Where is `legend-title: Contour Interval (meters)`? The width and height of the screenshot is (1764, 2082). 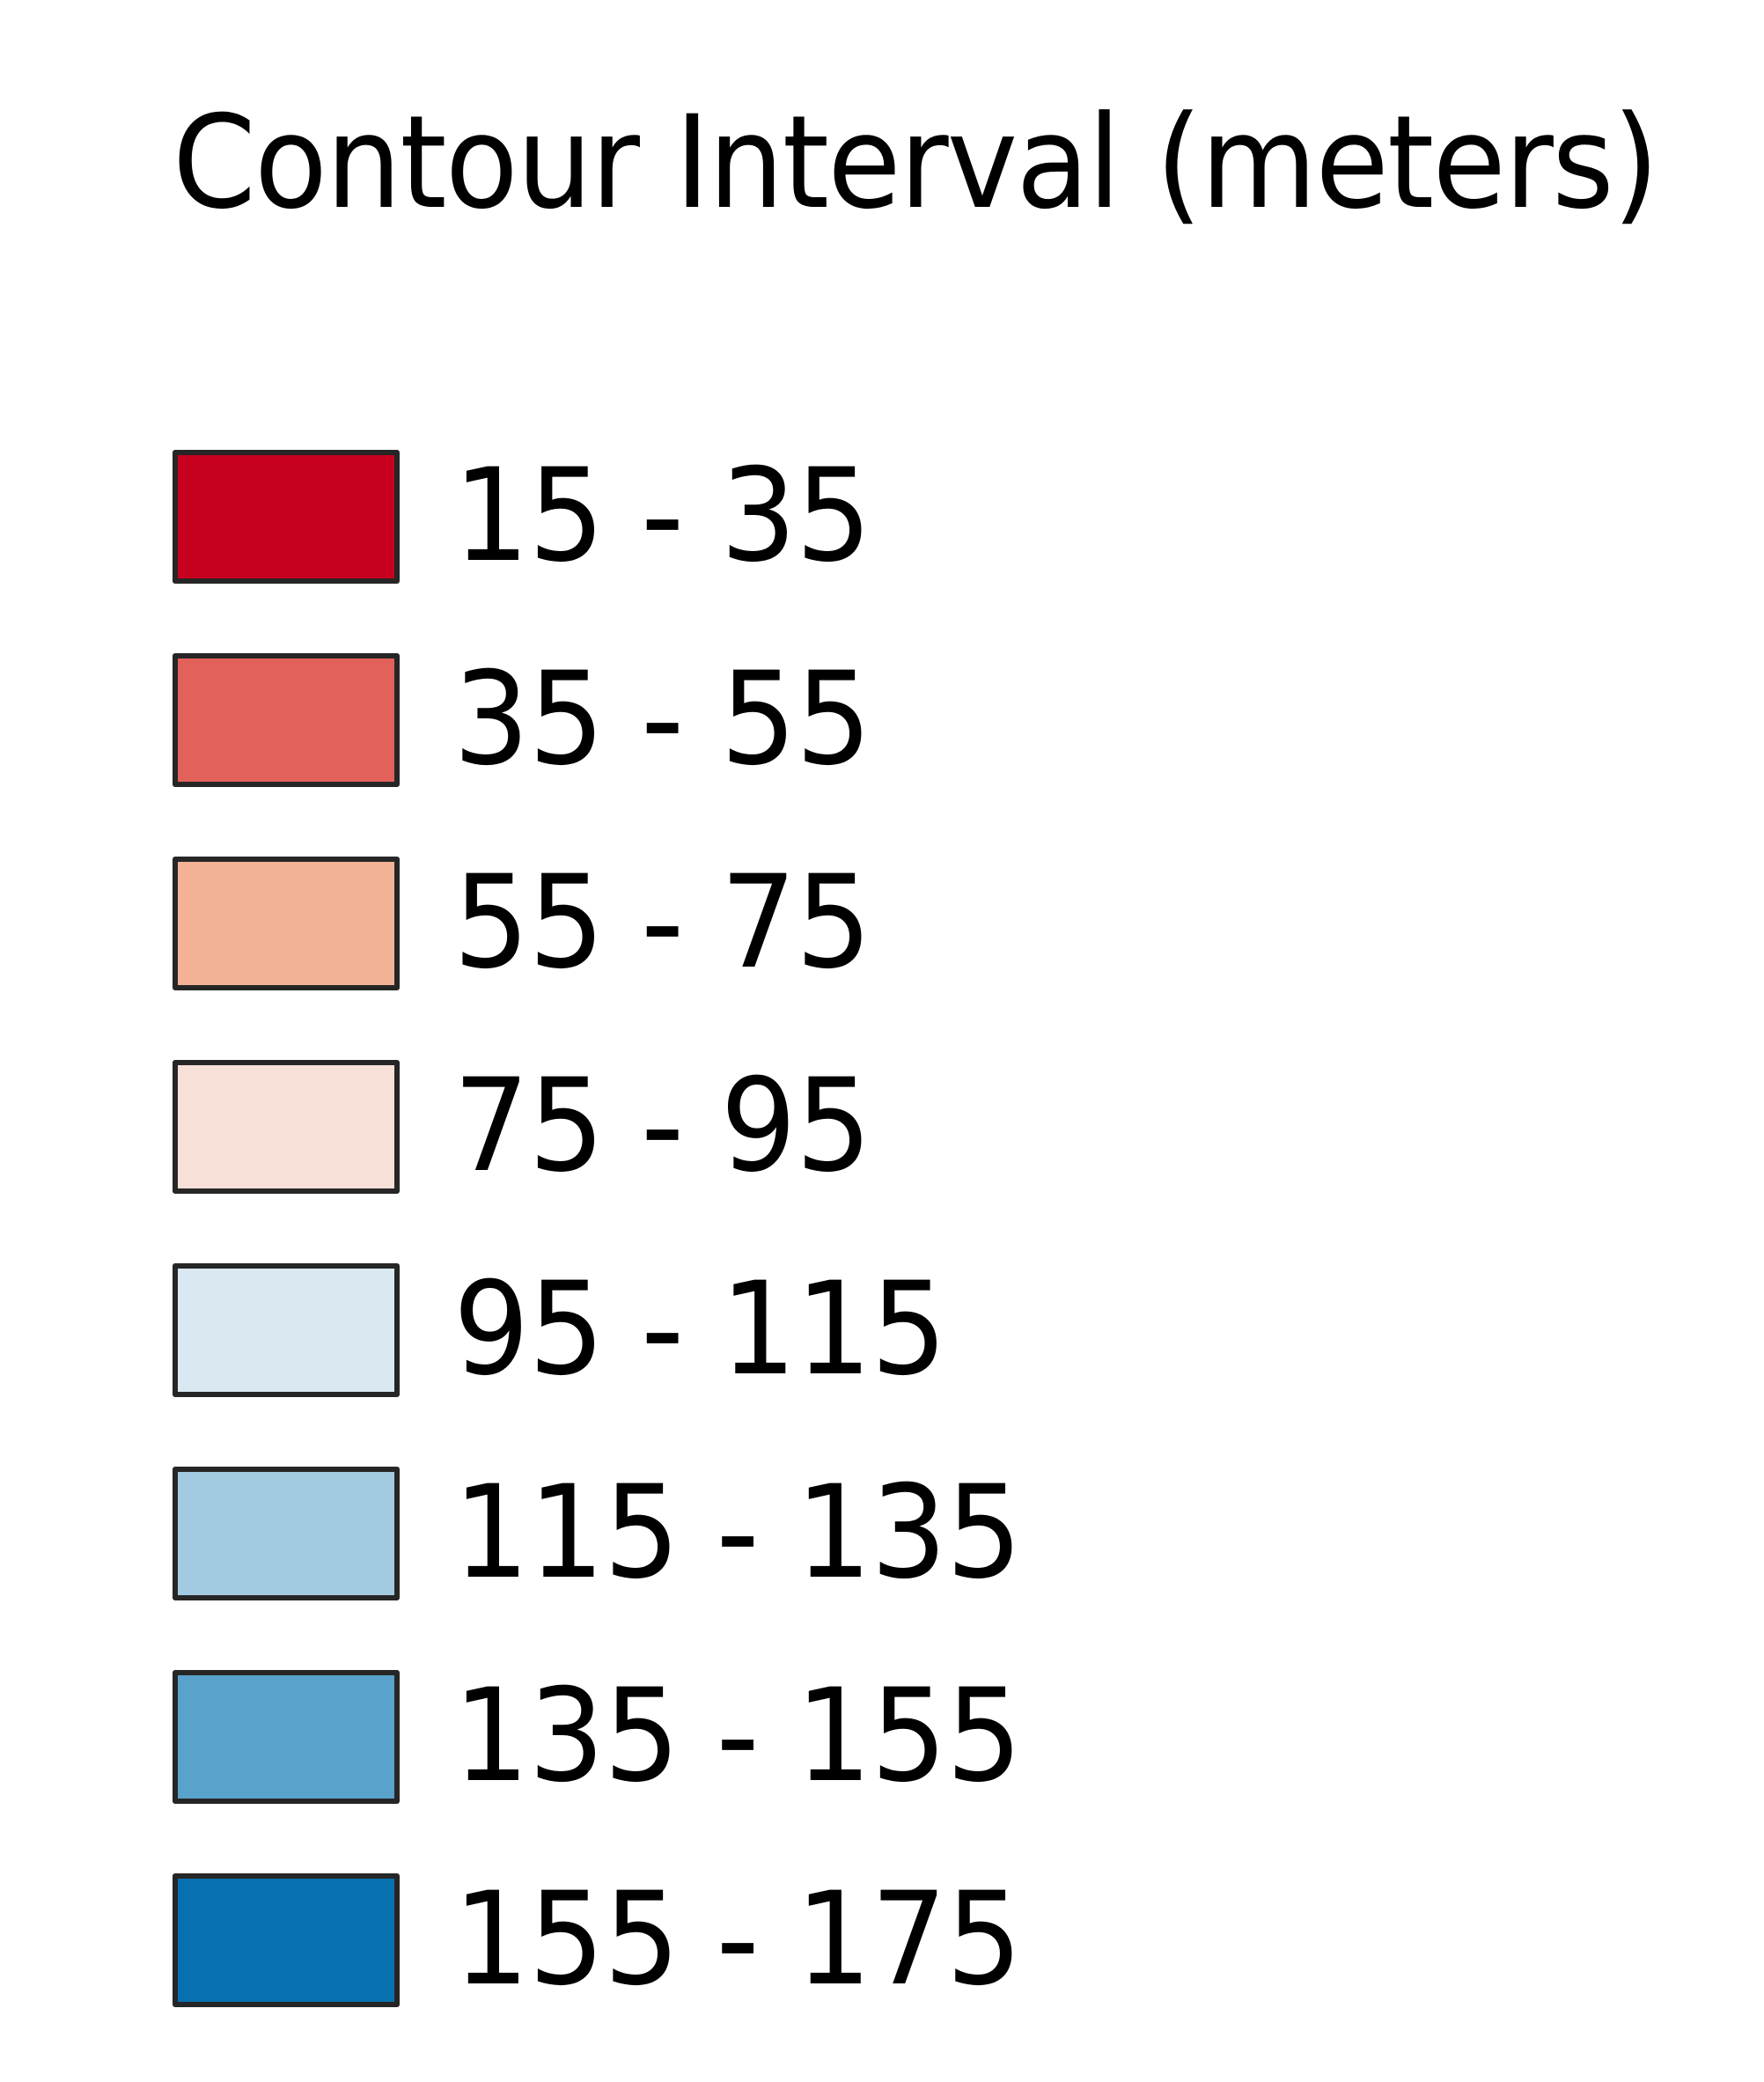
legend-title: Contour Interval (meters) is located at coordinates (916, 163).